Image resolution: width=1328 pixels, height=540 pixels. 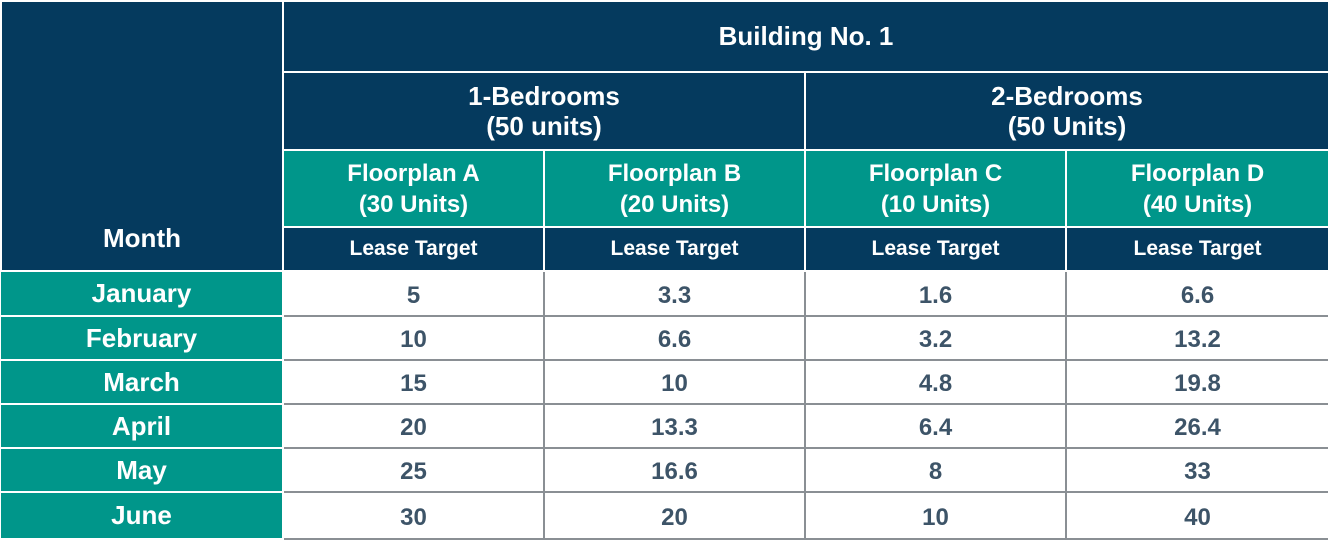 What do you see at coordinates (675, 294) in the screenshot?
I see `data-cell: 3.3` at bounding box center [675, 294].